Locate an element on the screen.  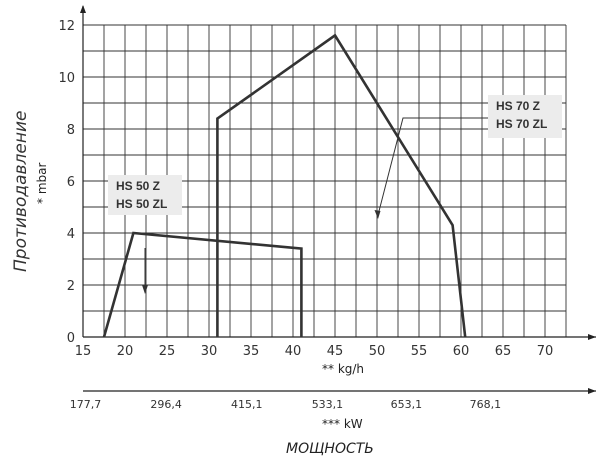
series-label-text: HS 70 Z is located at coordinates (518, 106).